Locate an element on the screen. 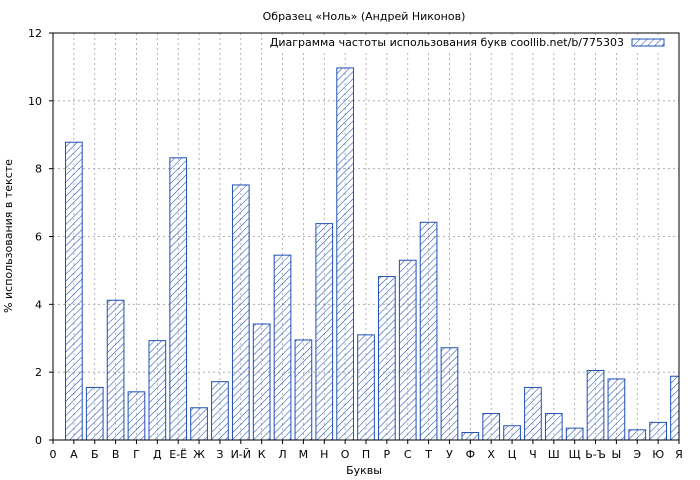 The width and height of the screenshot is (700, 480). y-tick-label: 10 is located at coordinates (35, 101).